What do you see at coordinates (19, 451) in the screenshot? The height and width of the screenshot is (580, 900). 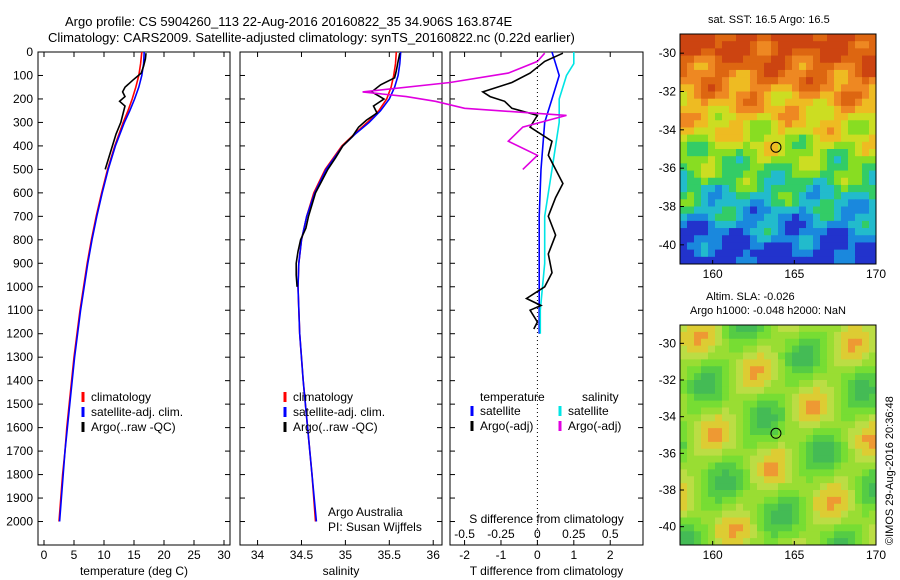 I see `y-tick-label: 1700` at bounding box center [19, 451].